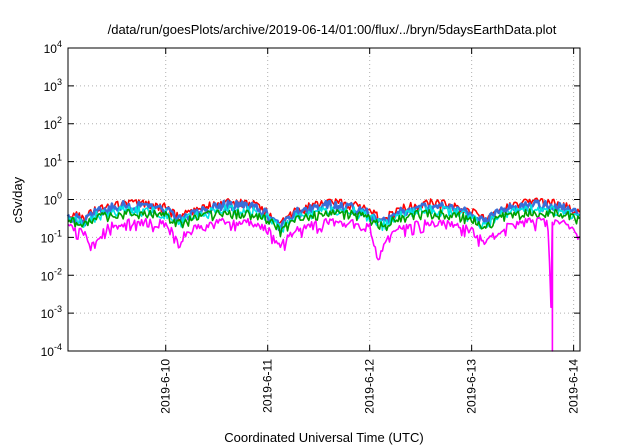  I want to click on y-tick-label: 10⁴, so click(53, 47).